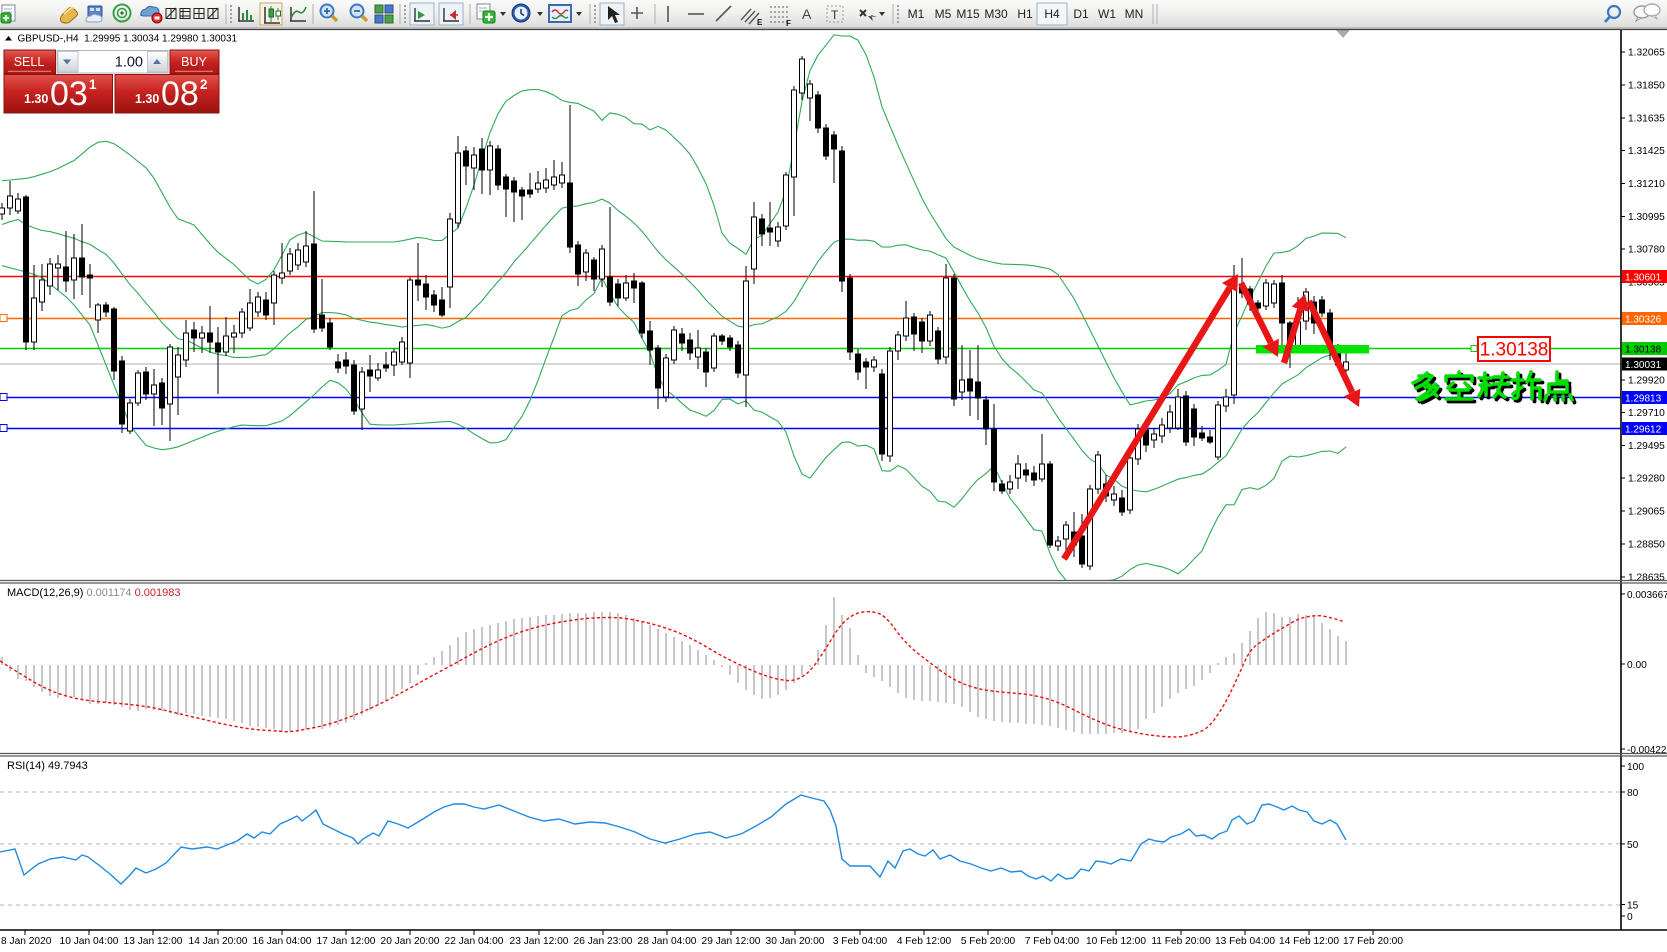  I want to click on svg-text: 0.00, so click(1637, 665).